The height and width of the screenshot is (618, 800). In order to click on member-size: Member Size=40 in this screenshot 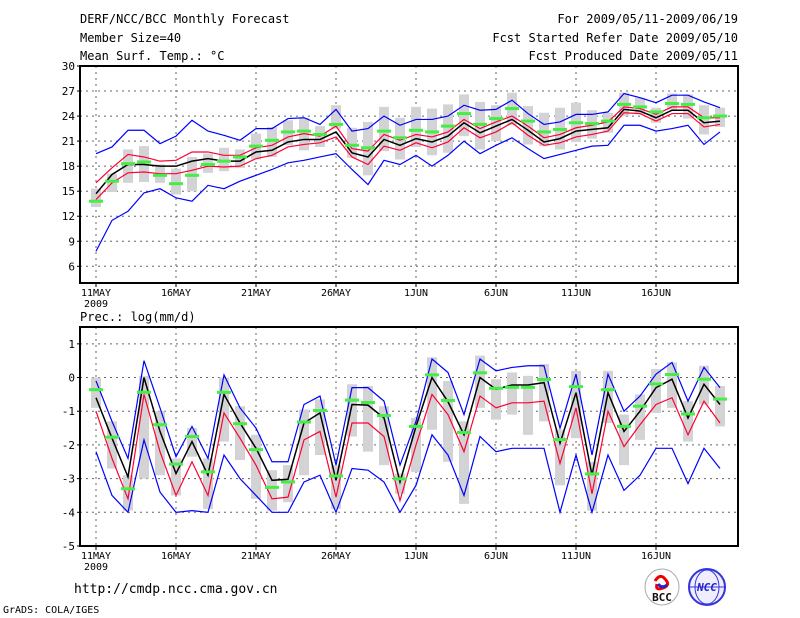, I will do `click(131, 38)`.